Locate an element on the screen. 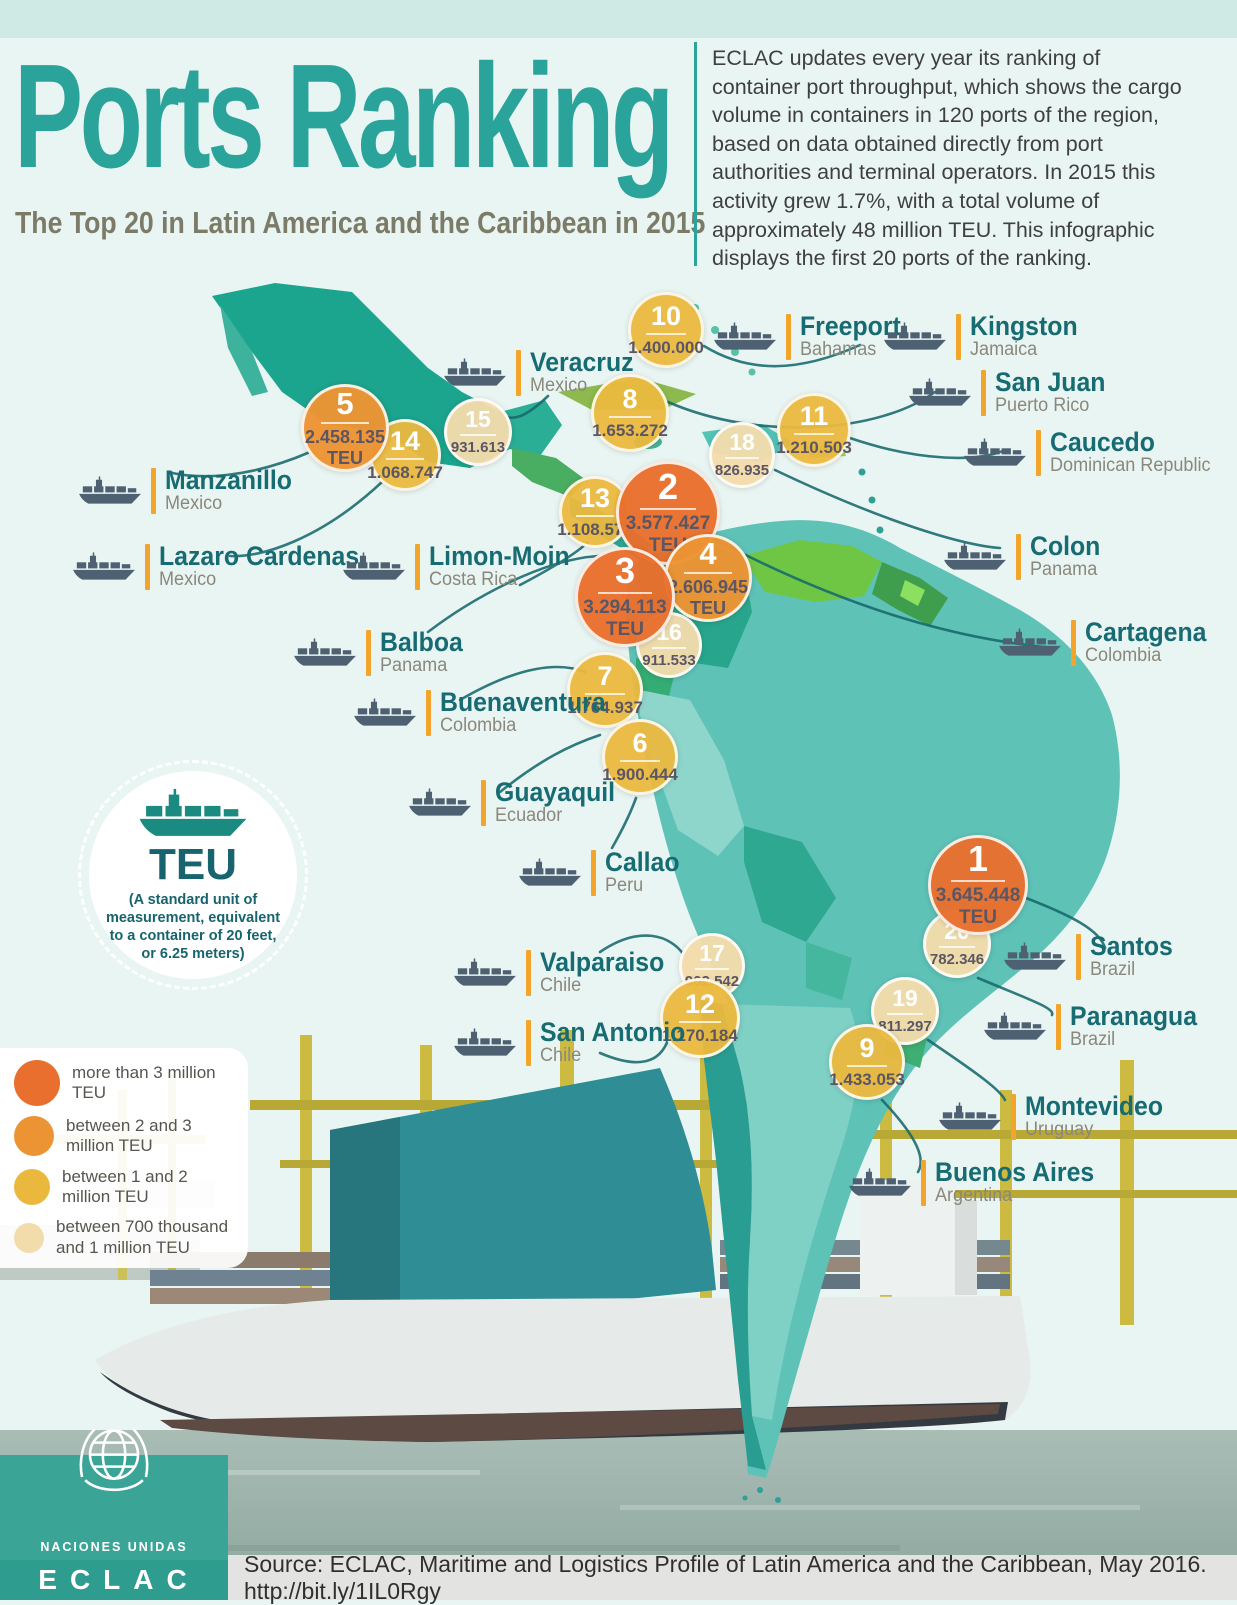  port-circle-7: 7 1.764.937 is located at coordinates (605, 690).